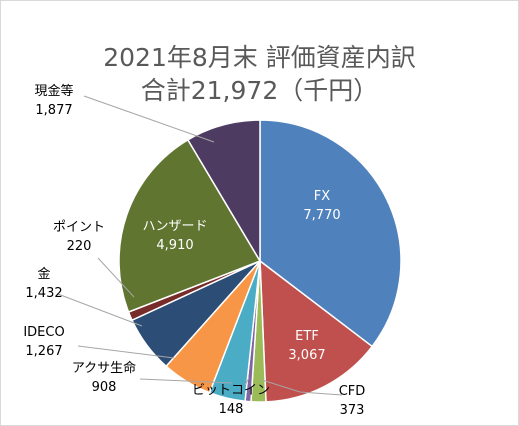 The width and height of the screenshot is (519, 426). What do you see at coordinates (53, 91) in the screenshot?
I see `slice-label-name-9: 現金等` at bounding box center [53, 91].